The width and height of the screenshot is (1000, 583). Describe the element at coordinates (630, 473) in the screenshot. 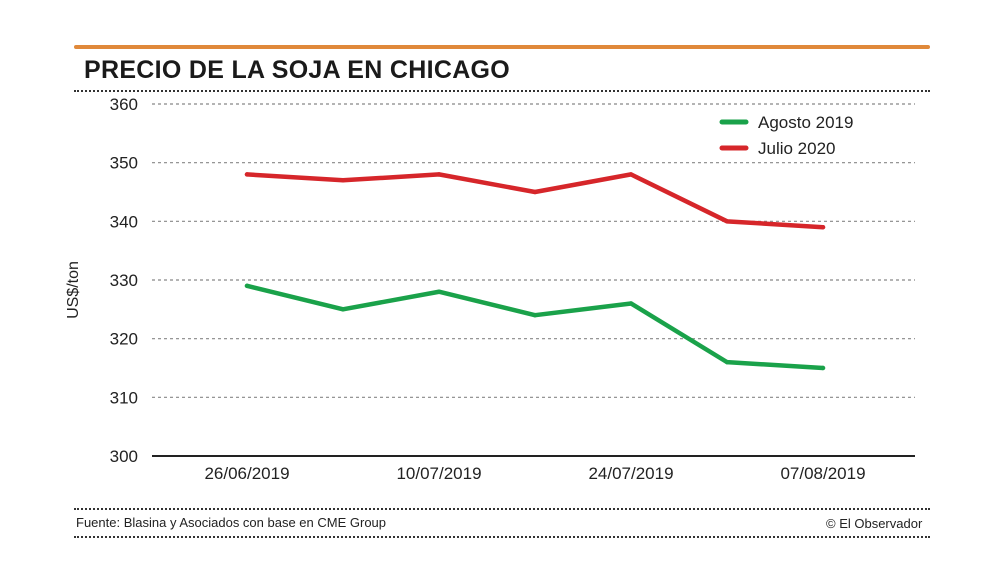

I see `x-tick-label: 24/07/2019` at that location.